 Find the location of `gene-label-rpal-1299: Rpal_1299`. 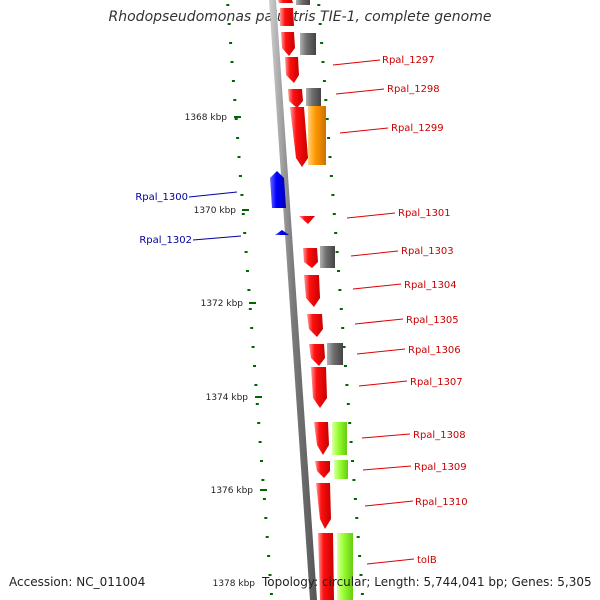

gene-label-rpal-1299: Rpal_1299 is located at coordinates (417, 128).